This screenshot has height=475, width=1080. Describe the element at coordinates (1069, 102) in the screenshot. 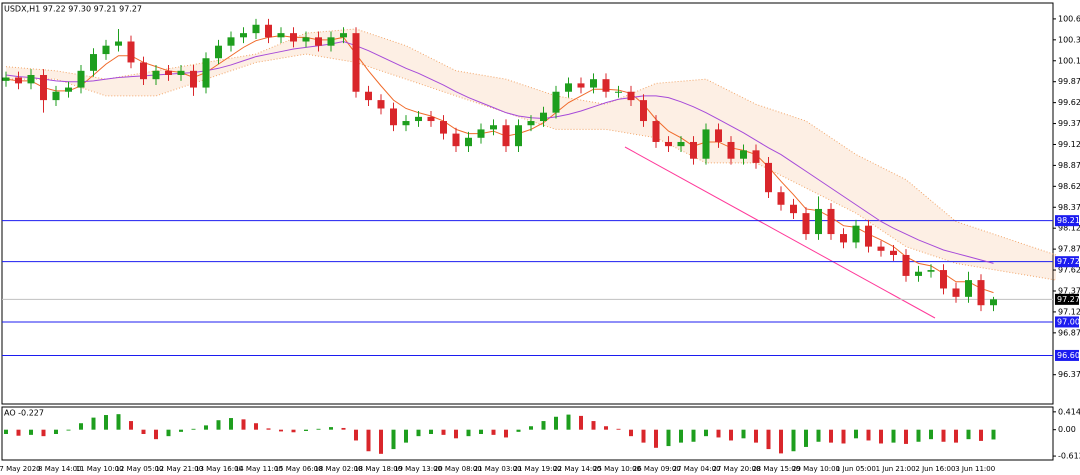

I see `y-tick-label: 99.62` at that location.